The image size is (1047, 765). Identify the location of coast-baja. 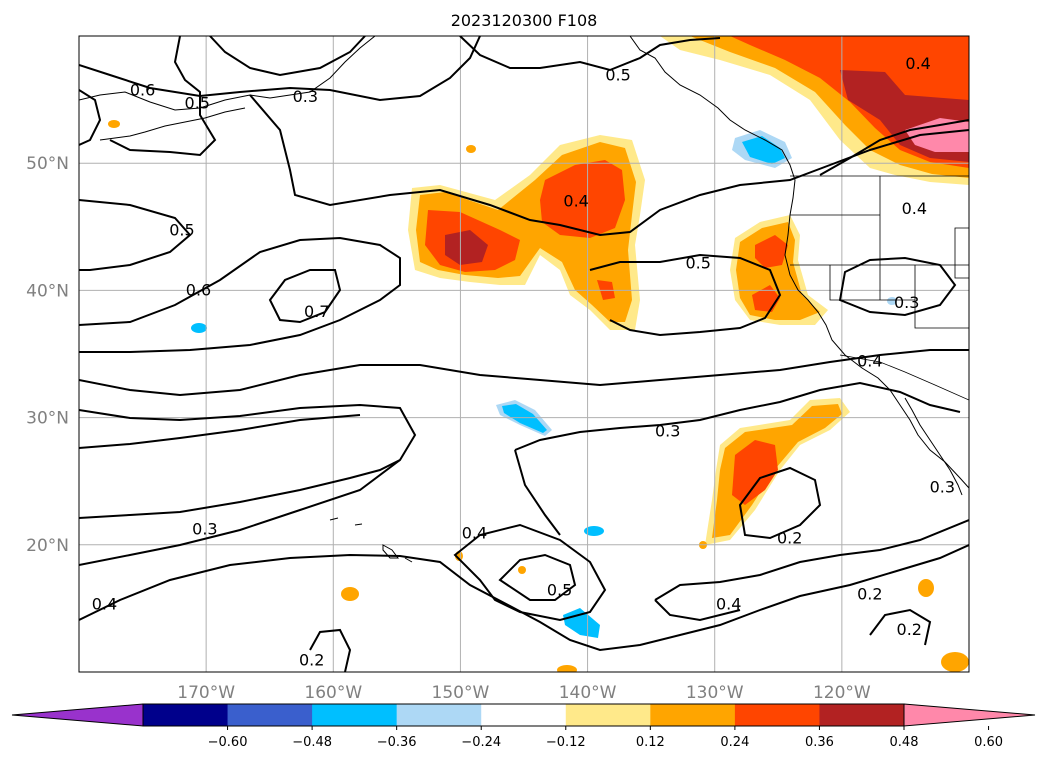
(933, 446).